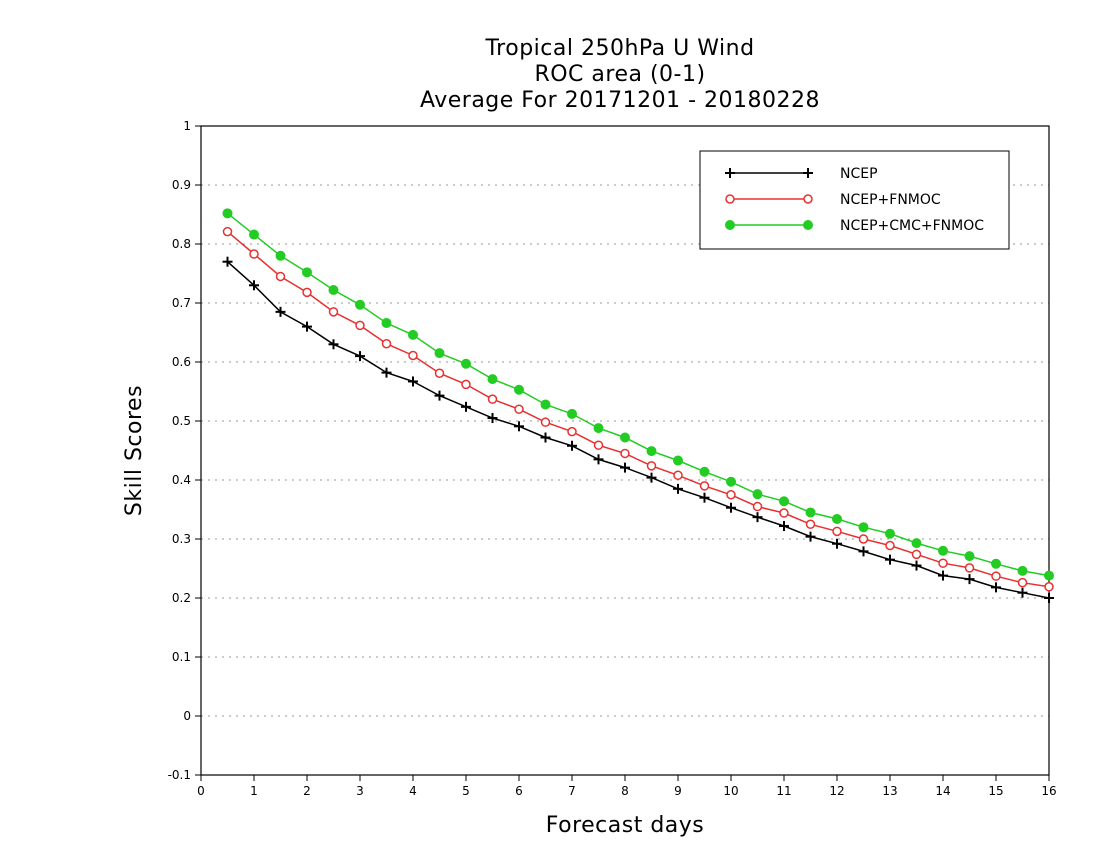  I want to click on y-tick-label: 0.8, so click(181, 244).